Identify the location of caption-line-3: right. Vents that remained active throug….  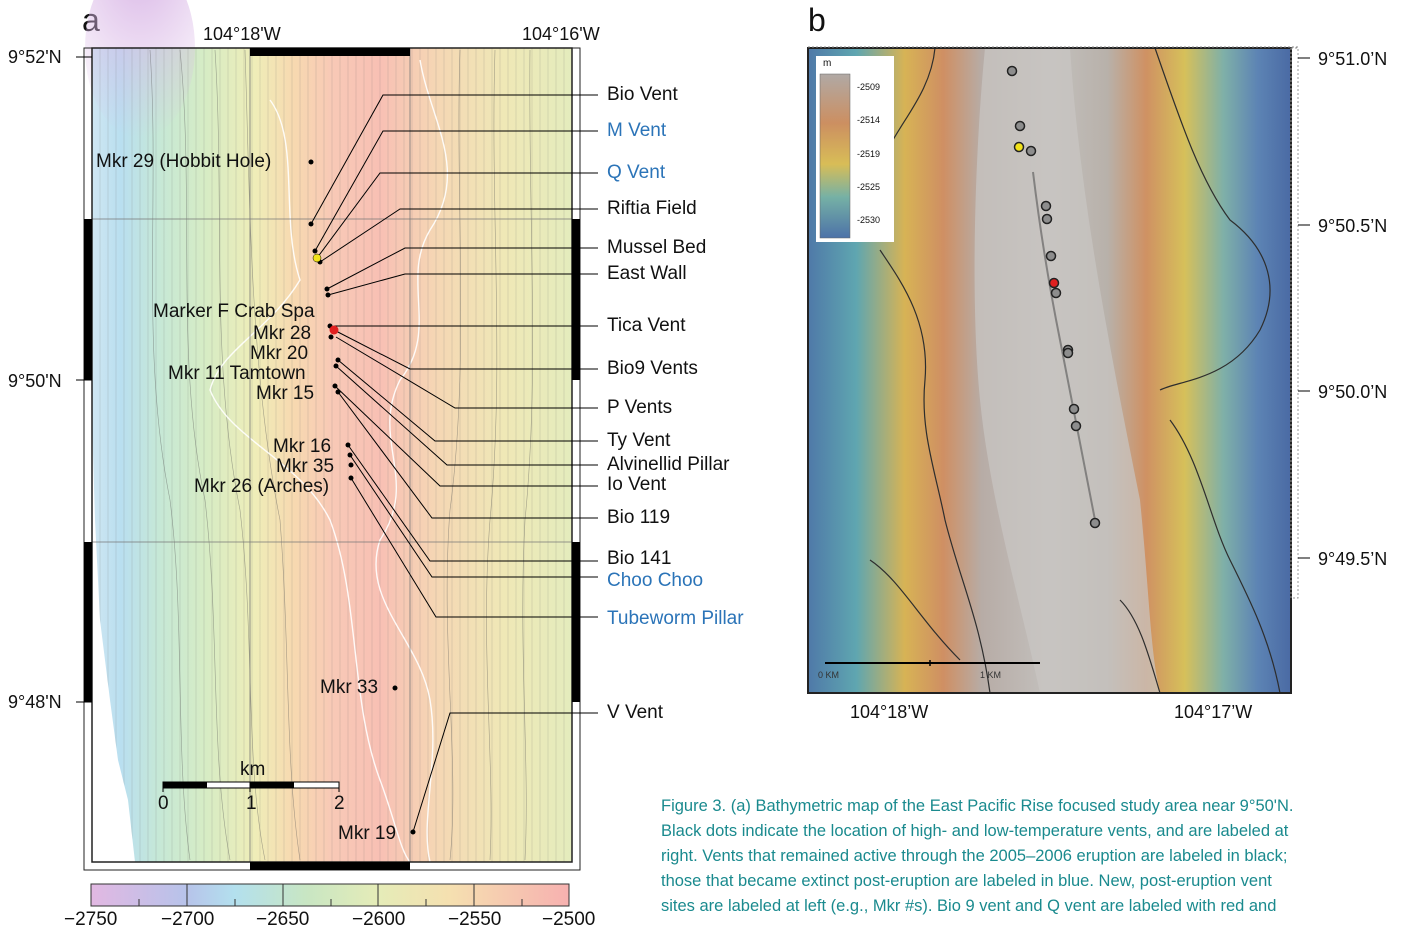
(974, 856).